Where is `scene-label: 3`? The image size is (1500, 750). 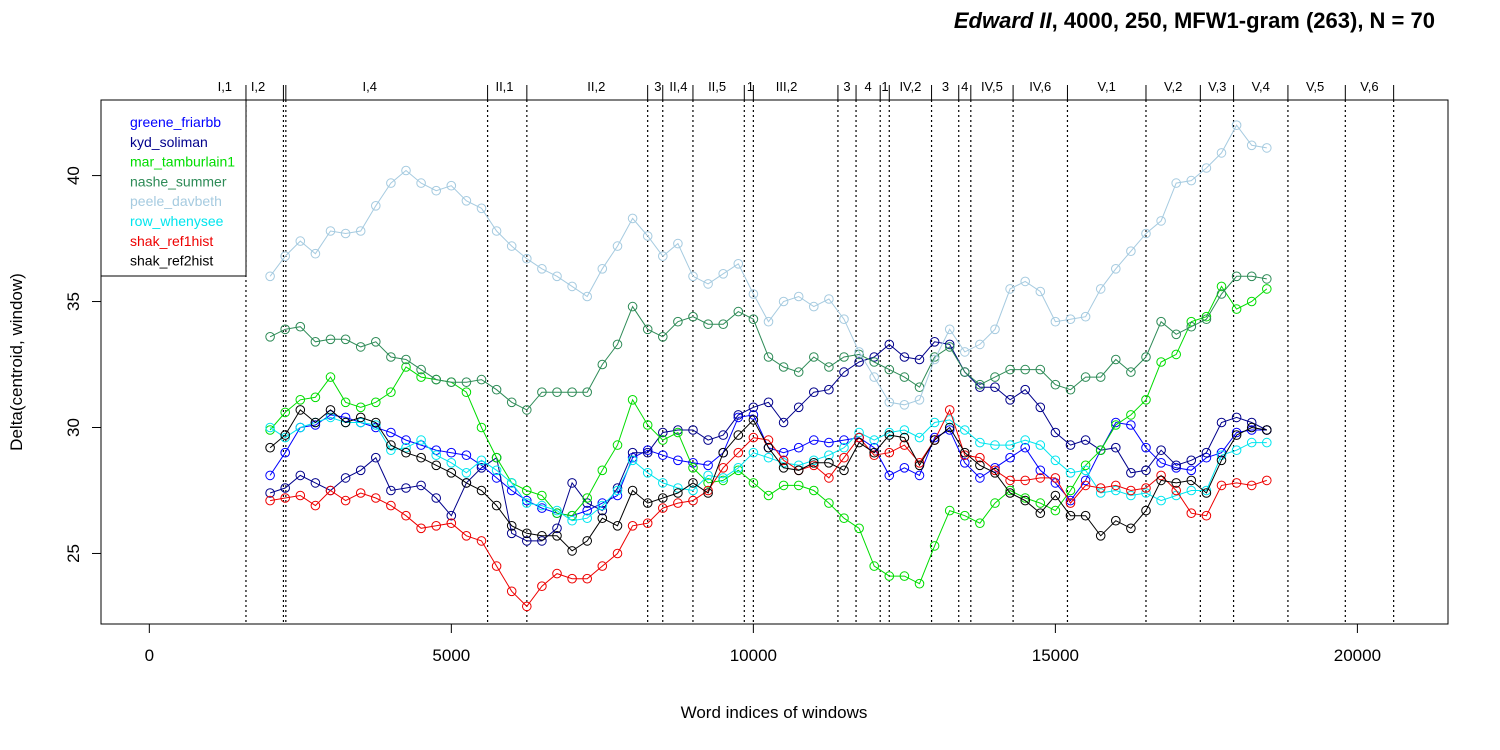
scene-label: 3 is located at coordinates (846, 86).